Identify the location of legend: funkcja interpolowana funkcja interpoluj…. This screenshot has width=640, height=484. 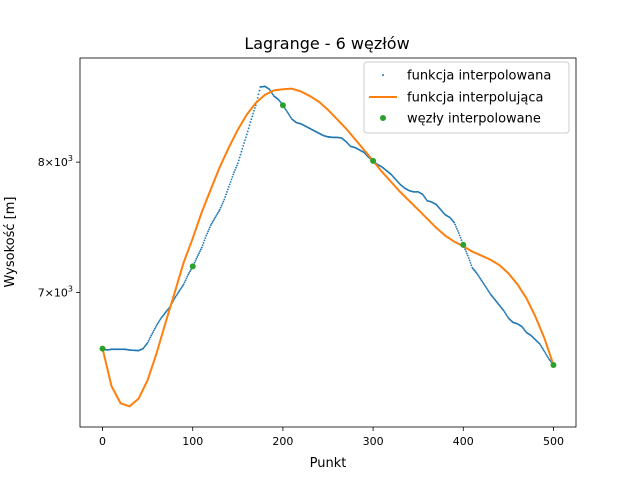
(466, 97).